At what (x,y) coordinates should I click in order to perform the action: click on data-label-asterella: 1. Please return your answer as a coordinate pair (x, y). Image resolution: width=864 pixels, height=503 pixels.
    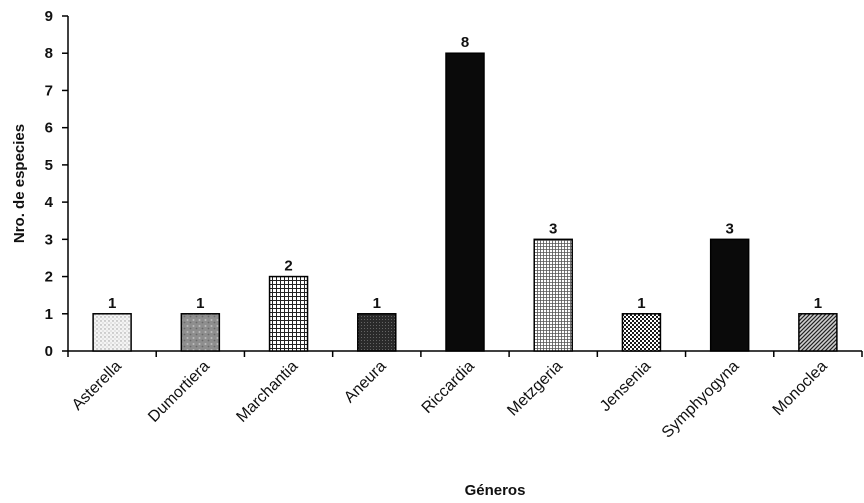
    Looking at the image, I should click on (112, 303).